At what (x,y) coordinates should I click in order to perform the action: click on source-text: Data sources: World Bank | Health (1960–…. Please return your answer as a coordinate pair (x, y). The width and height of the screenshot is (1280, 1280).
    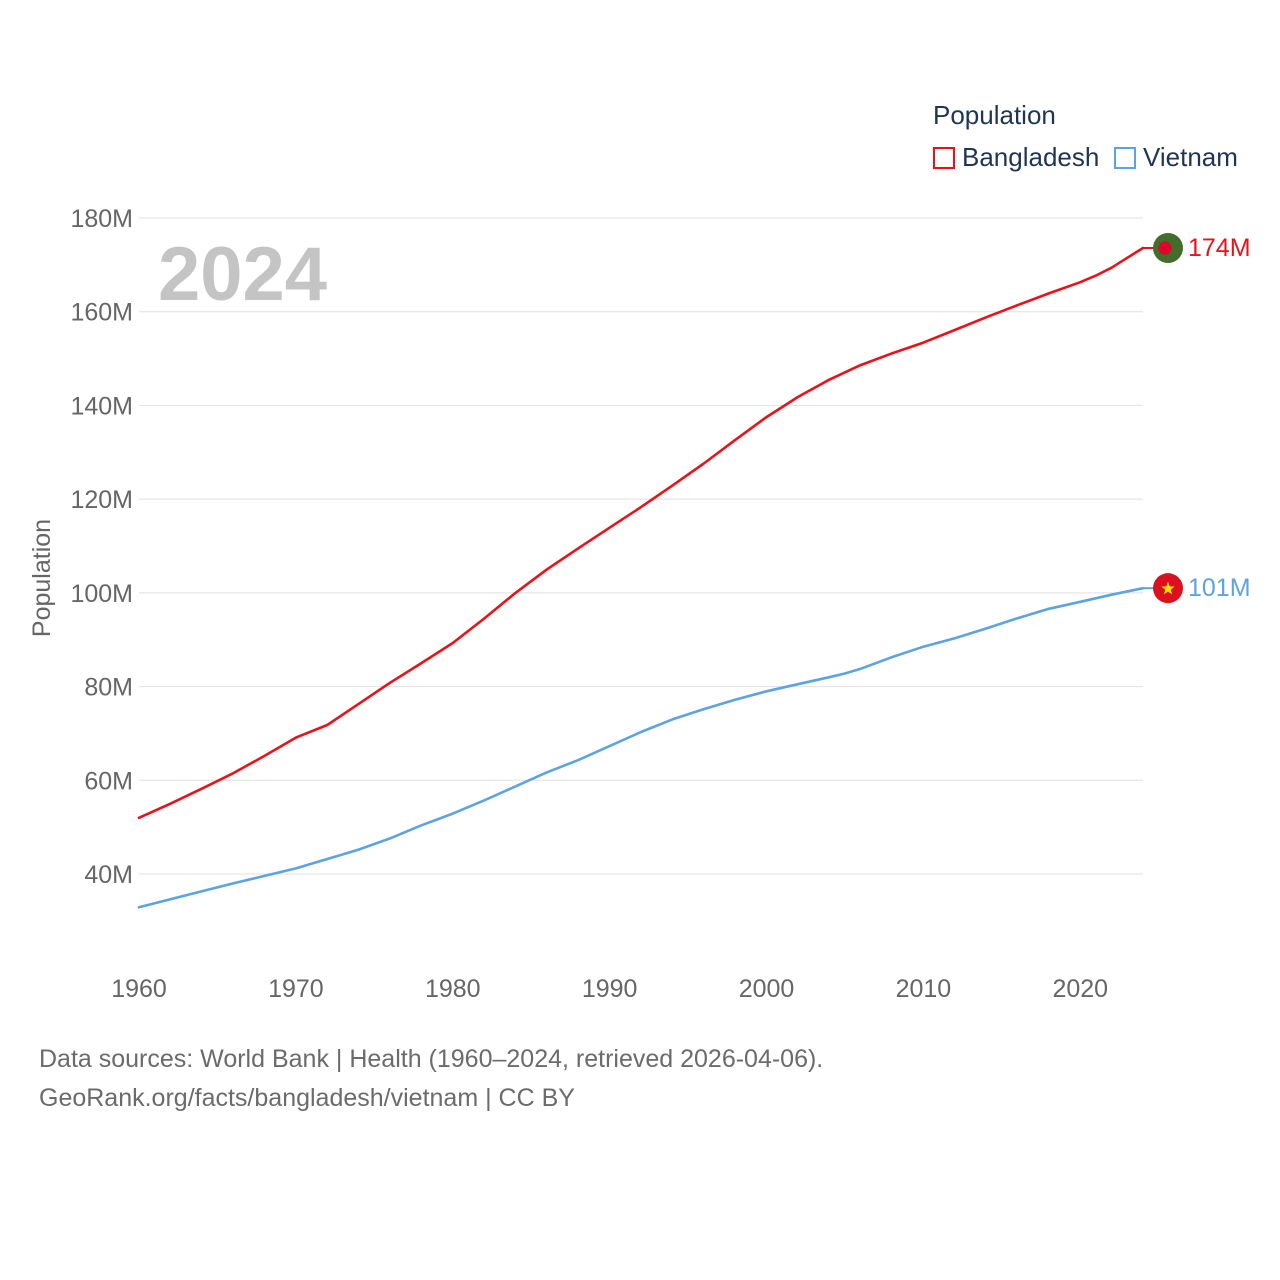
    Looking at the image, I should click on (431, 1059).